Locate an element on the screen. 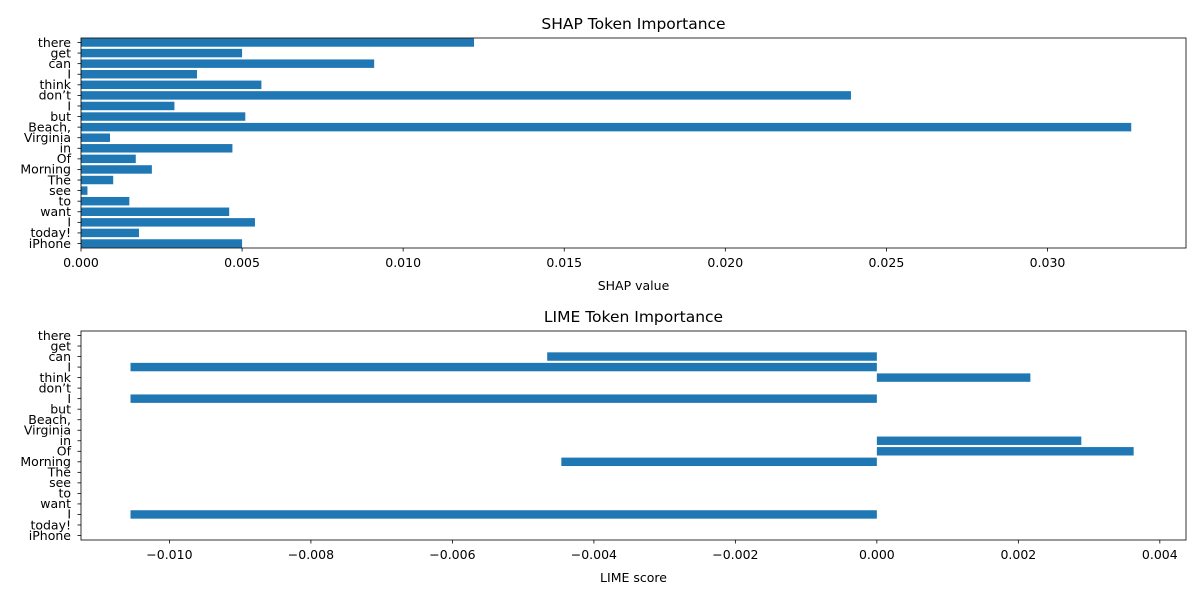 Image resolution: width=1200 pixels, height=605 pixels. shap-ytick-label: want is located at coordinates (55, 211).